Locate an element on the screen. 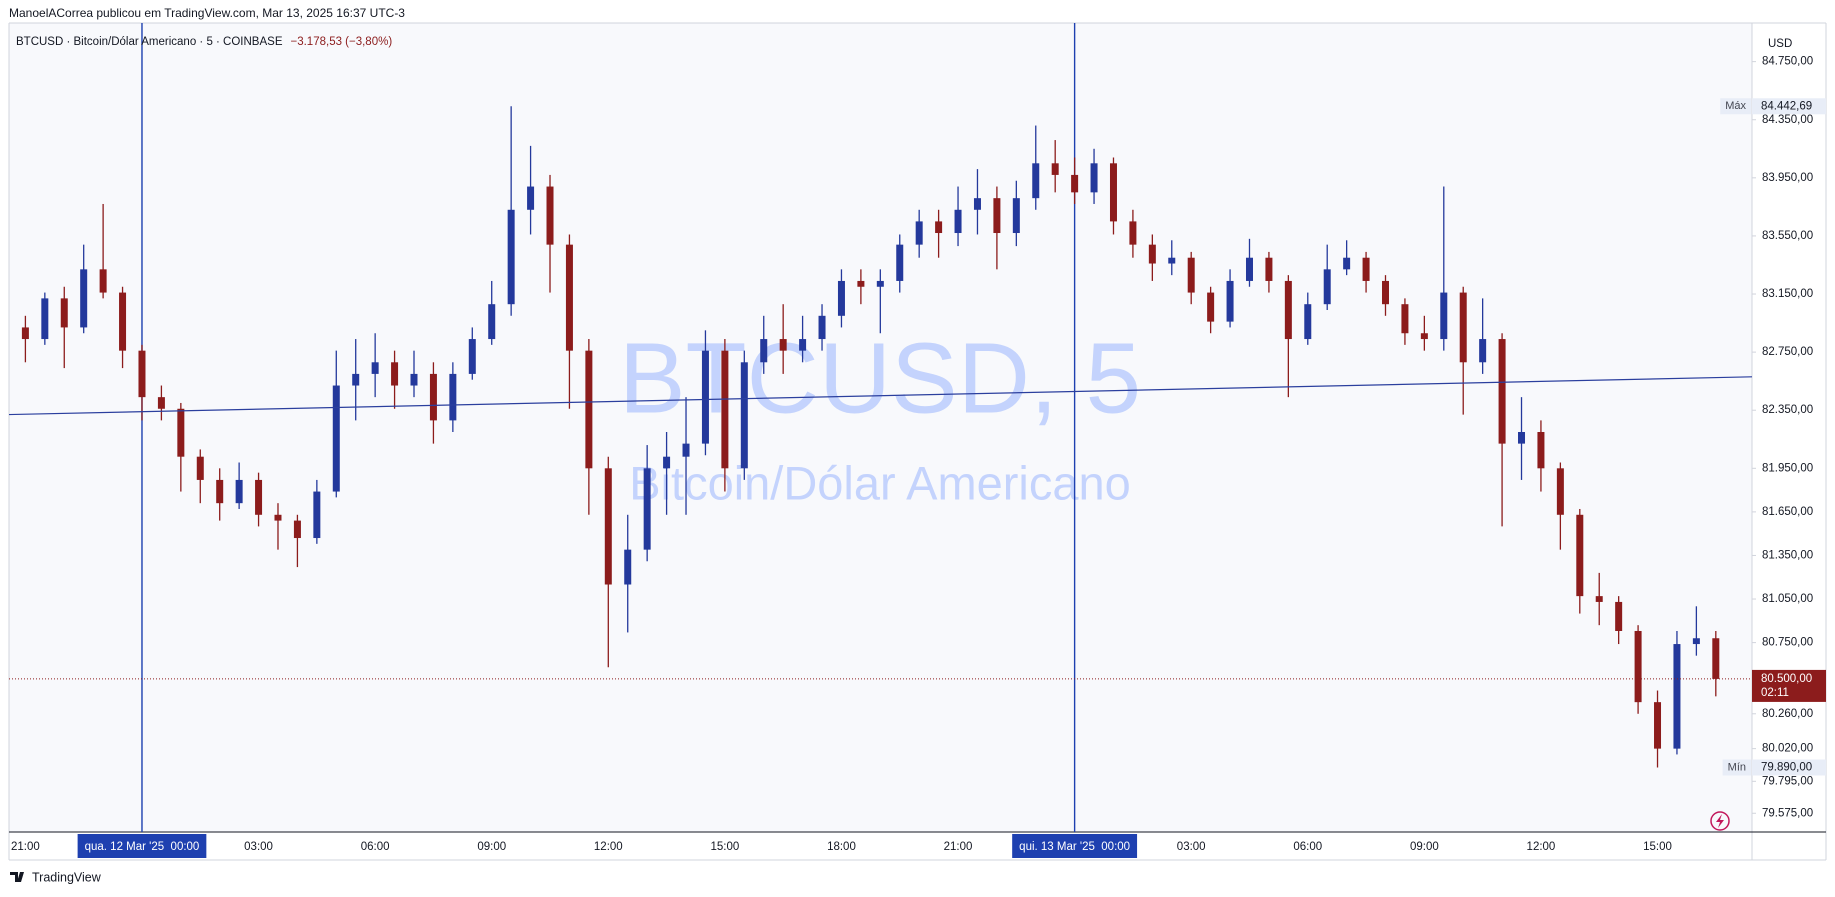  x-tick-label: qua. 12 Mar '25 00:00 is located at coordinates (142, 847).